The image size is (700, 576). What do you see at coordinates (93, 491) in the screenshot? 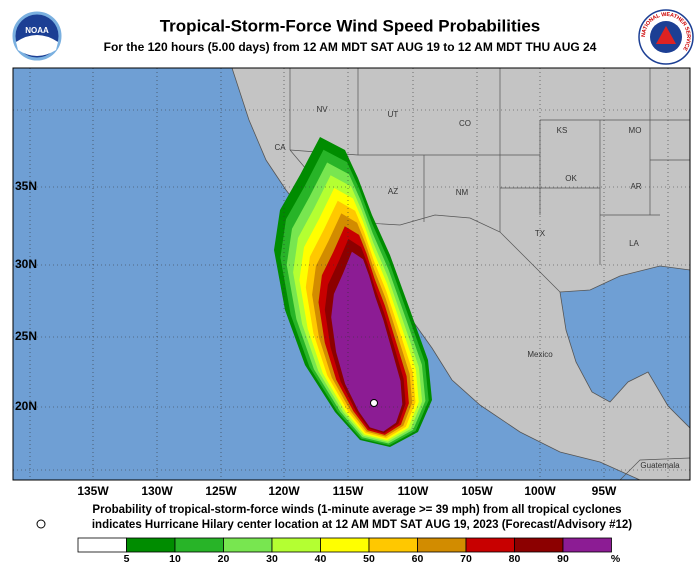
I see `longitude-label: 135W` at bounding box center [93, 491].